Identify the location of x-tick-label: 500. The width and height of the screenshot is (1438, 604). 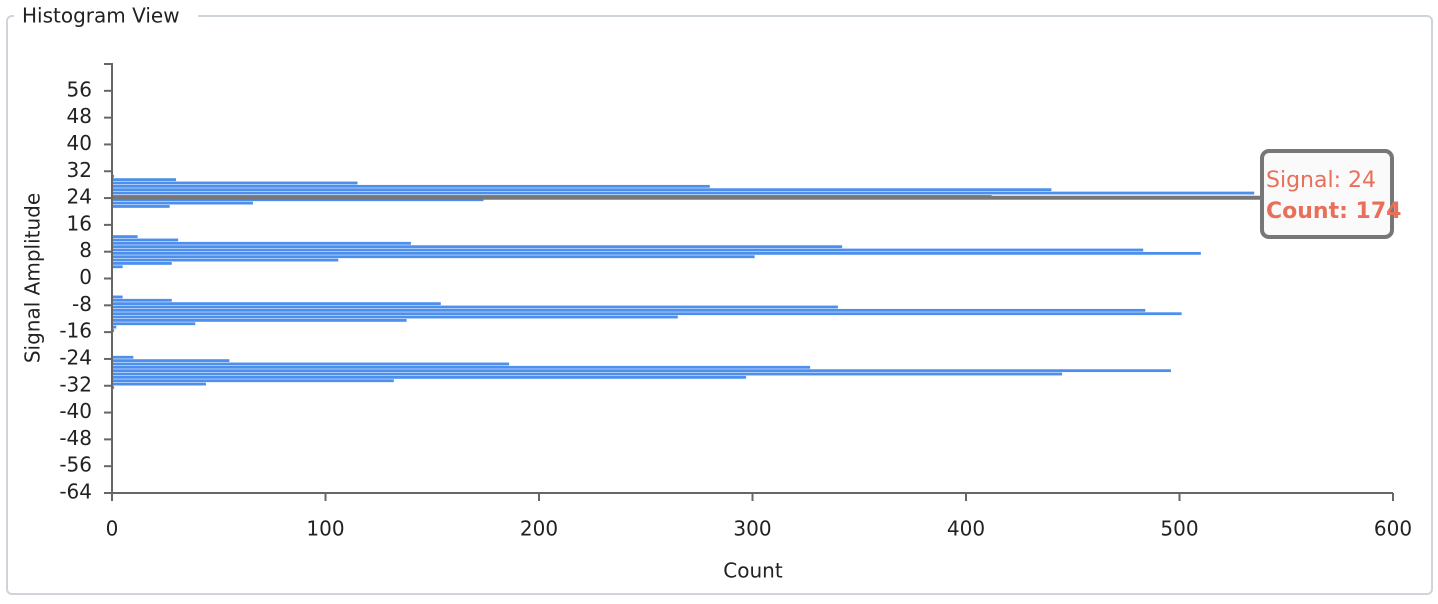
(1179, 529).